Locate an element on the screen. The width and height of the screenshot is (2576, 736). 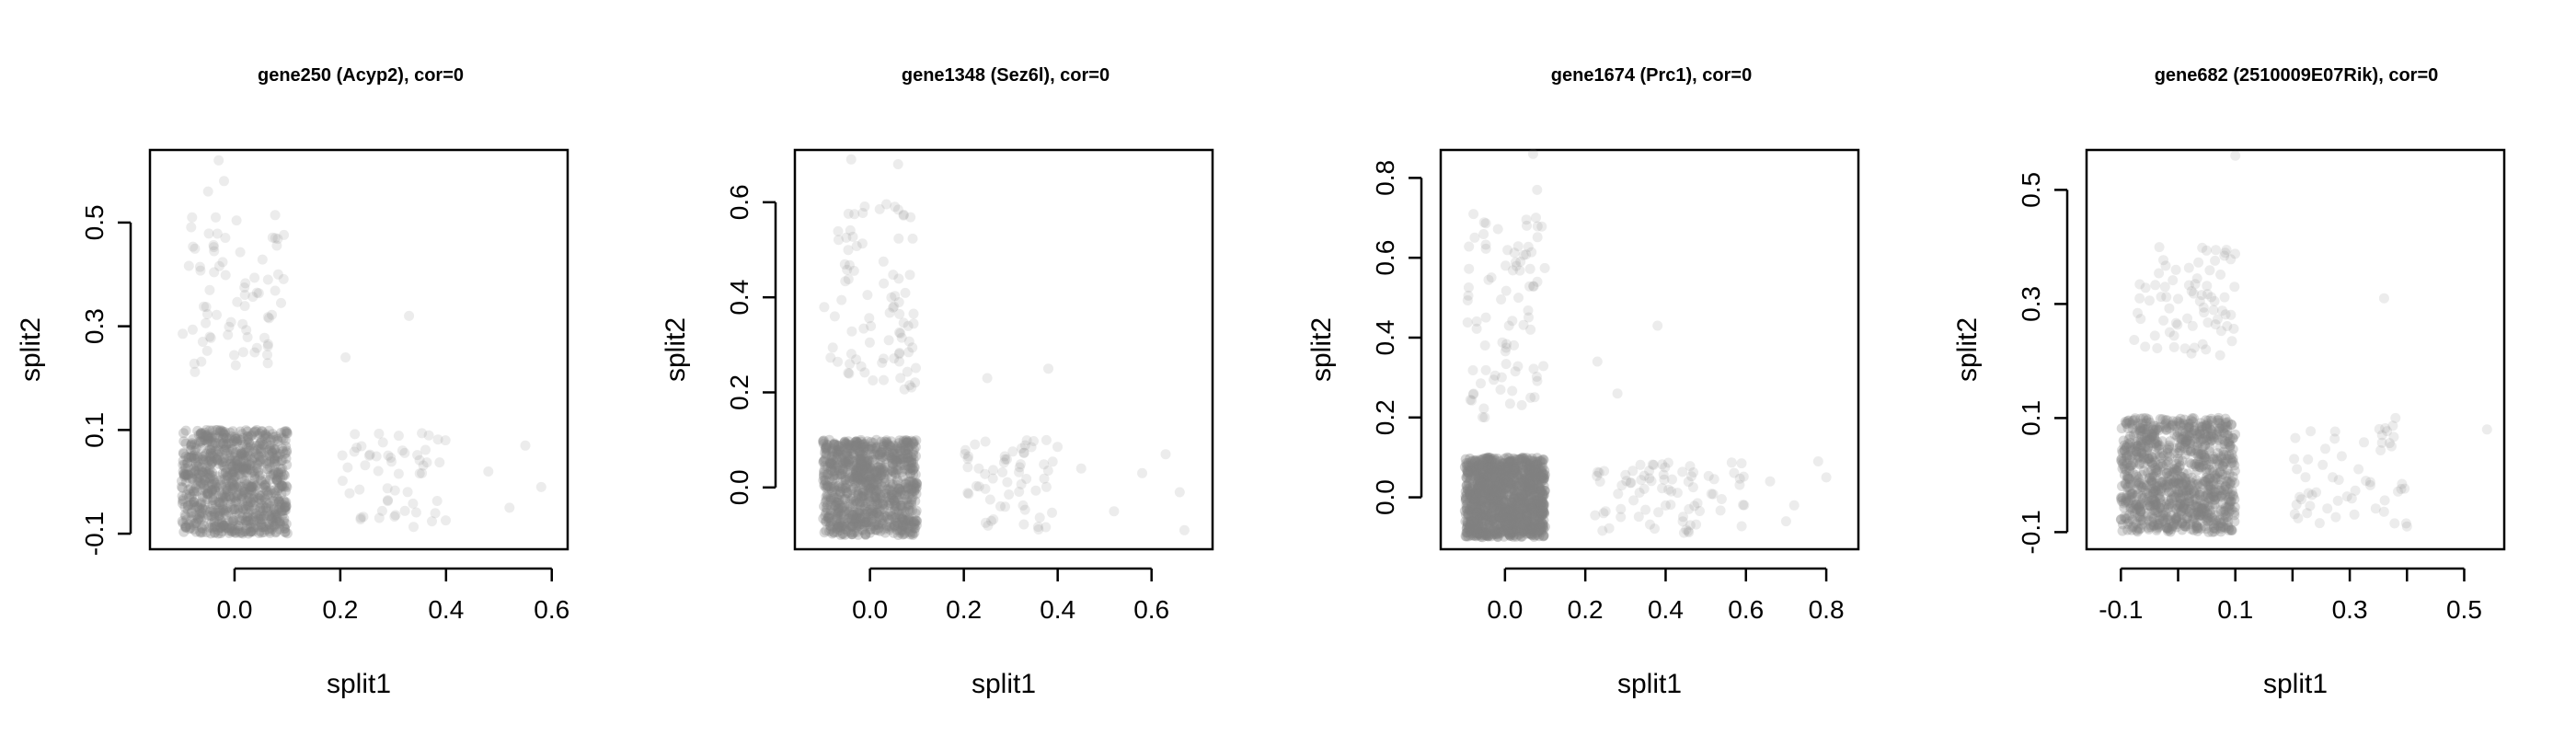
x-tick-label: 0.5 is located at coordinates (2464, 609).